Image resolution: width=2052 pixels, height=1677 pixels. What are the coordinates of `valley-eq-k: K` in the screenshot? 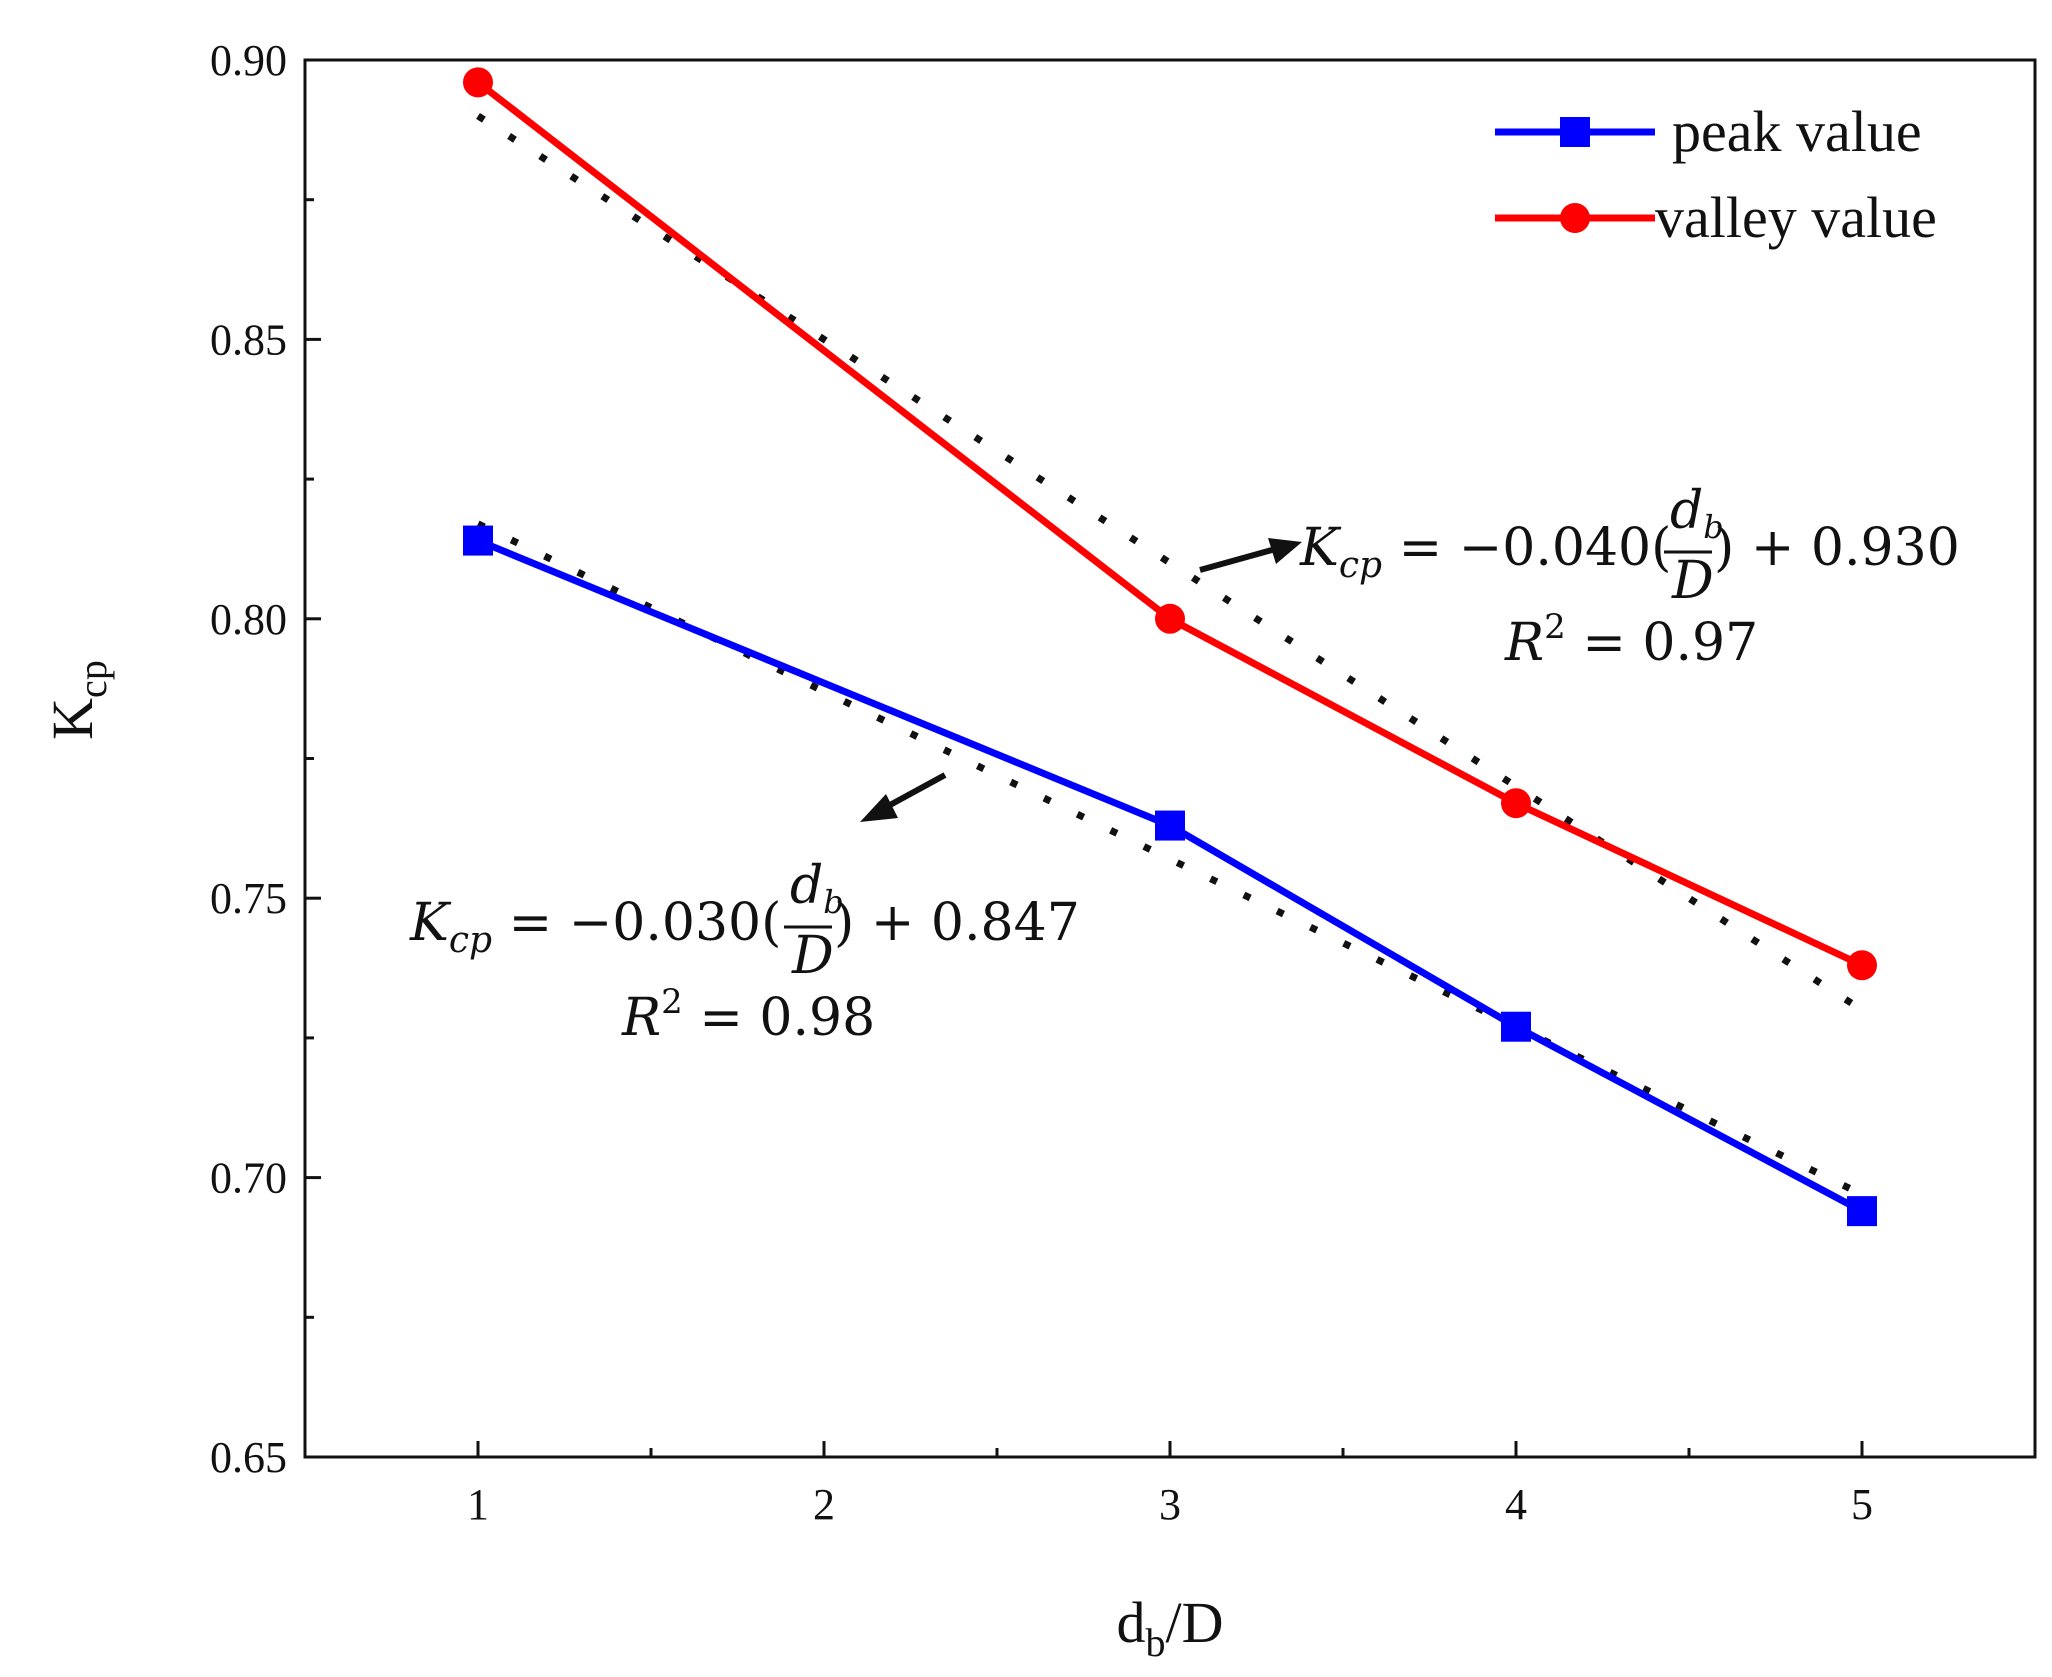 It's located at (1320, 548).